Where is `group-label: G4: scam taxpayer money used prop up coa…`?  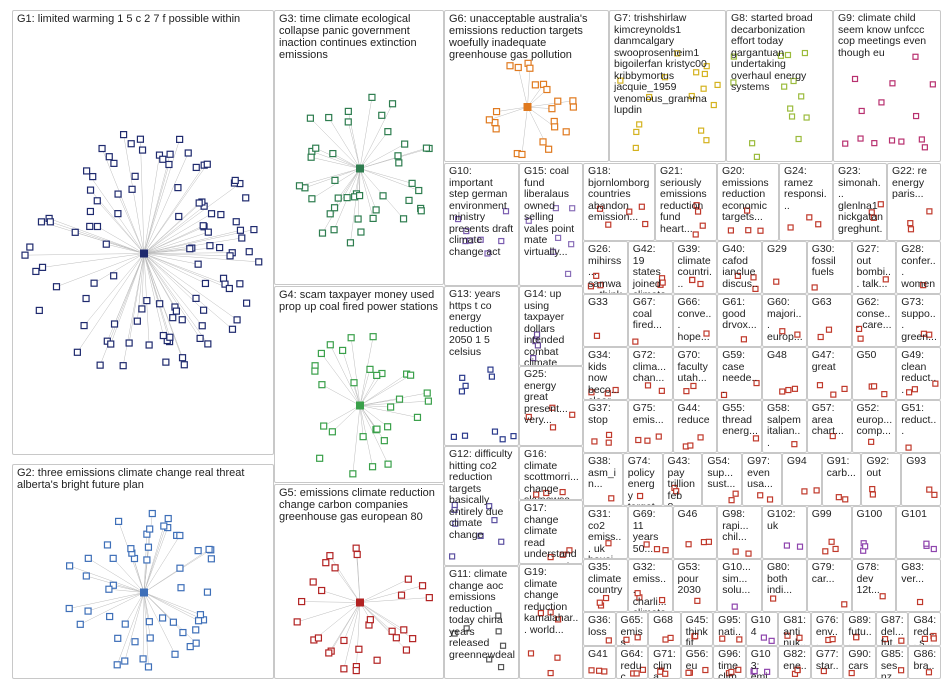
group-label: G4: scam taxpayer money used prop up coa… is located at coordinates (358, 301).